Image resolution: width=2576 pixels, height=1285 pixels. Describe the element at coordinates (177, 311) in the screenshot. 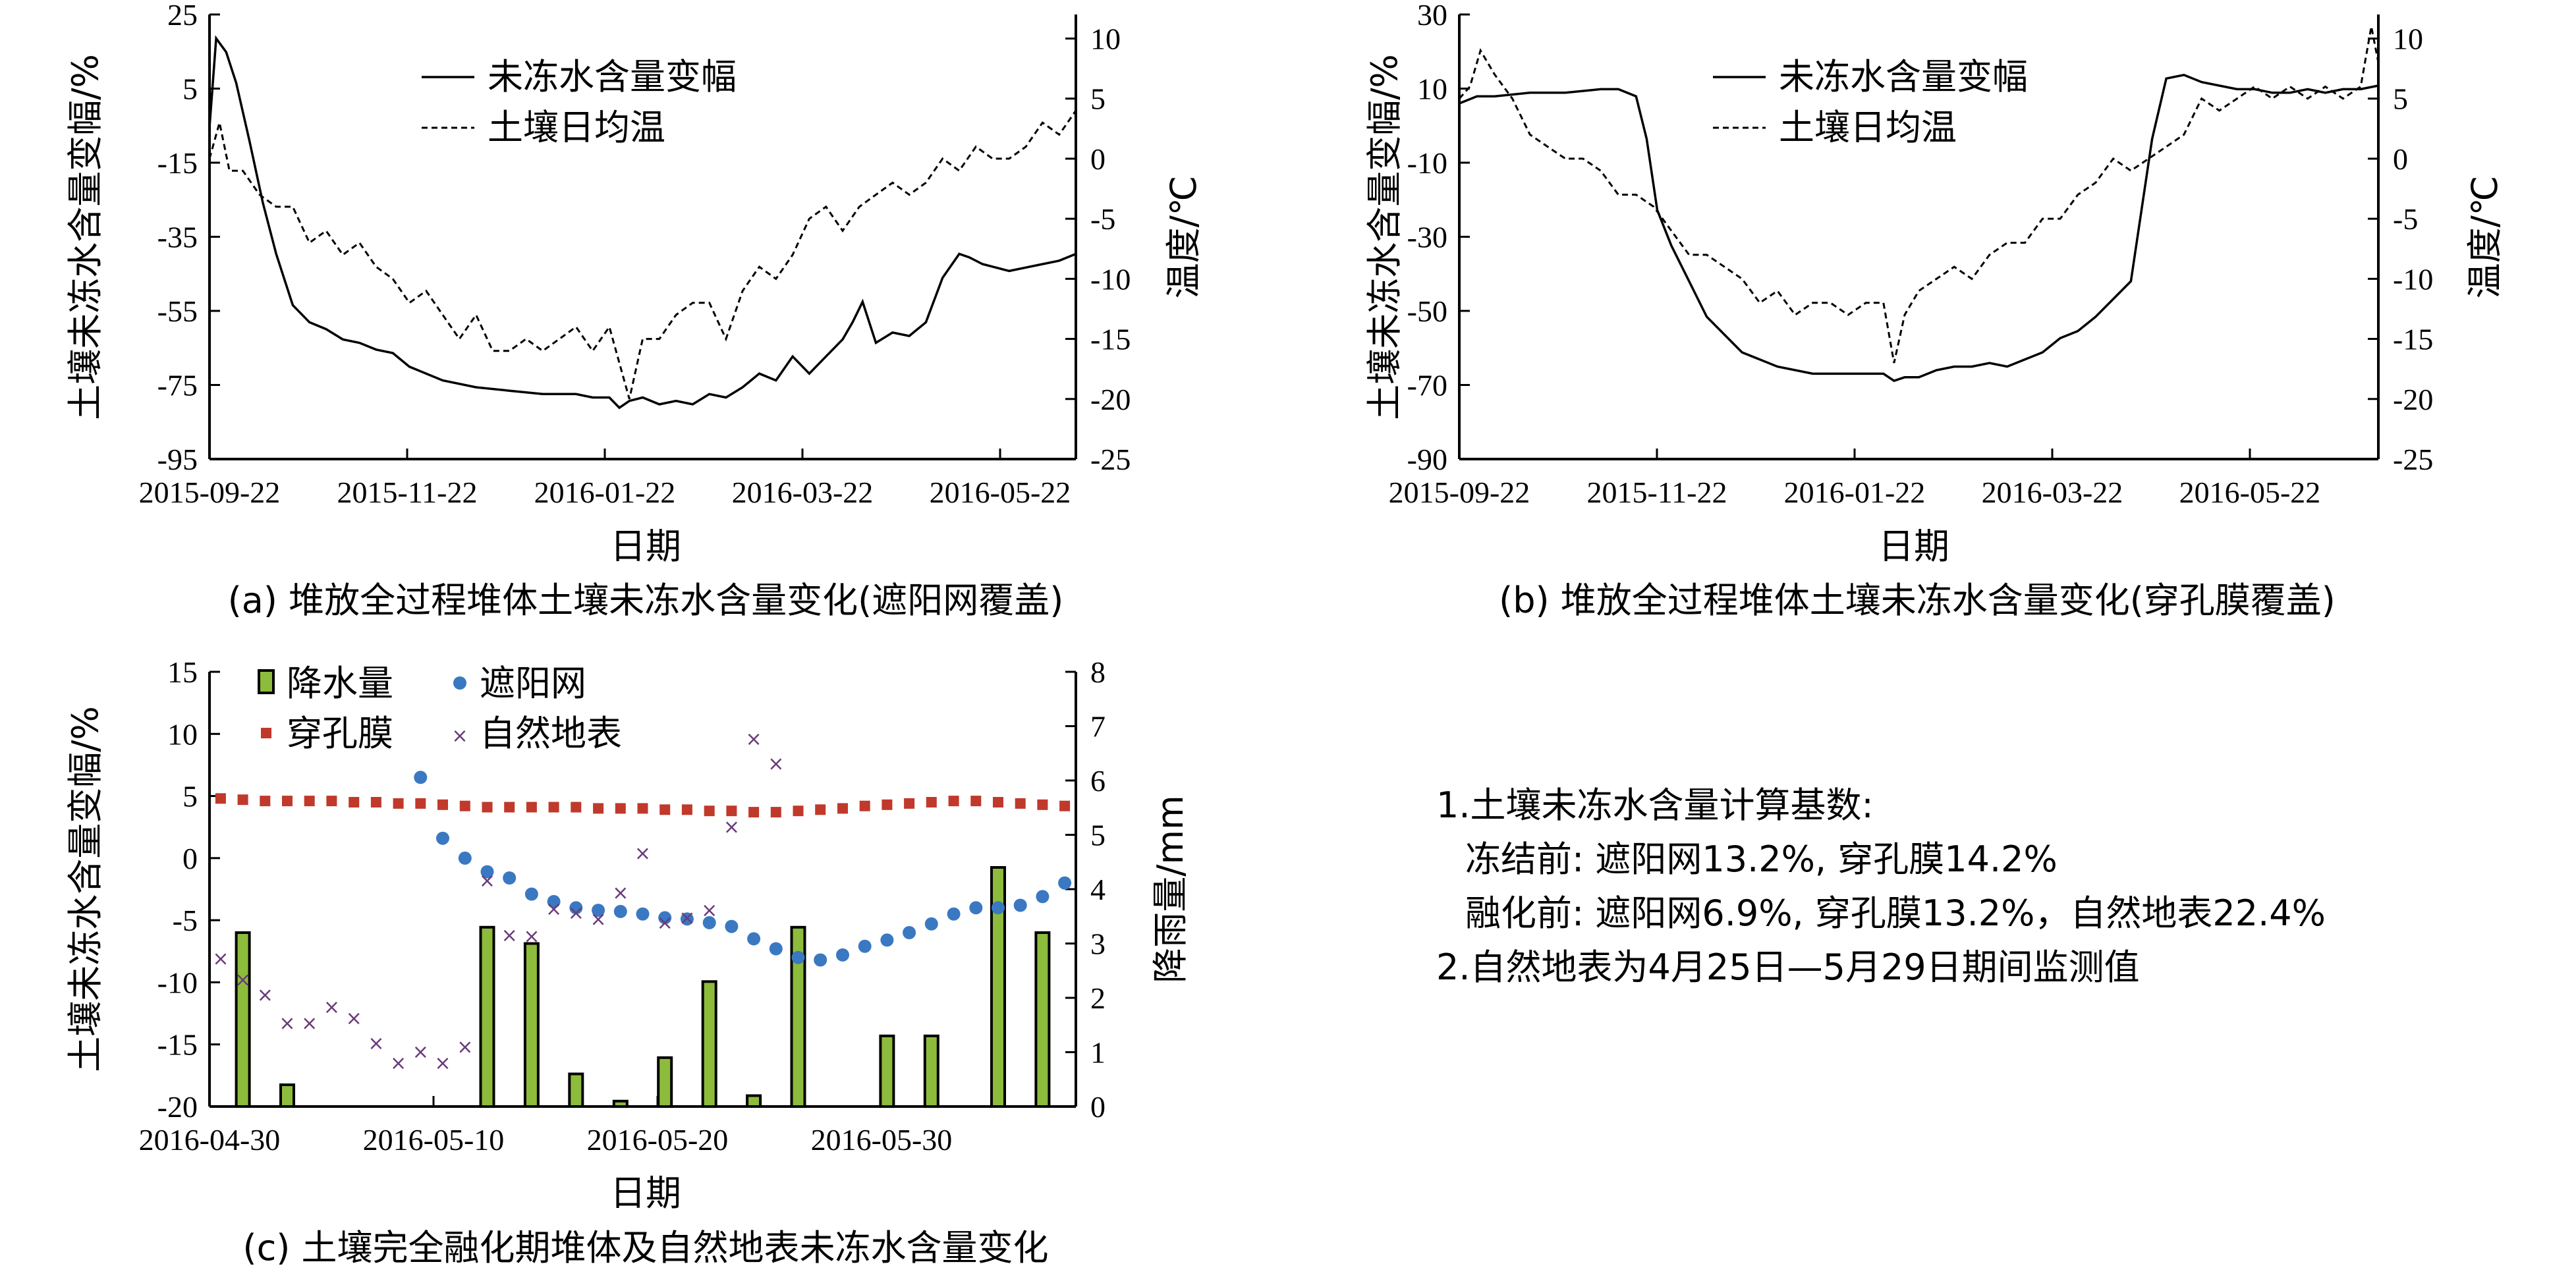

I see `y-tick-label: -55` at that location.